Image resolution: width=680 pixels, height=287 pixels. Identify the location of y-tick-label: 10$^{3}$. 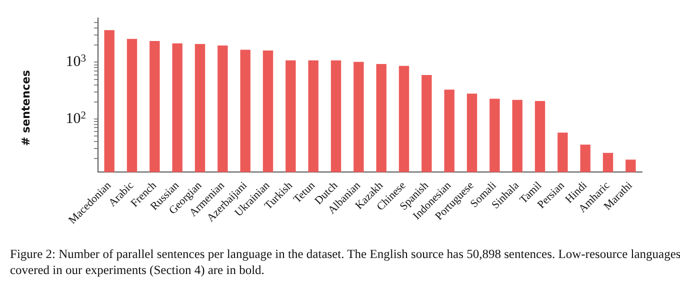
(76, 62).